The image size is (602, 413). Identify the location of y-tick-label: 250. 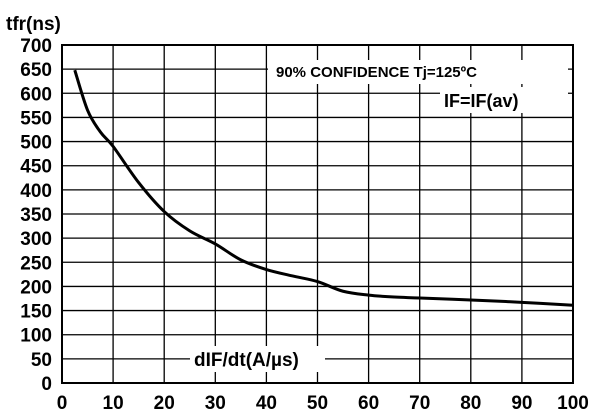
(36, 263).